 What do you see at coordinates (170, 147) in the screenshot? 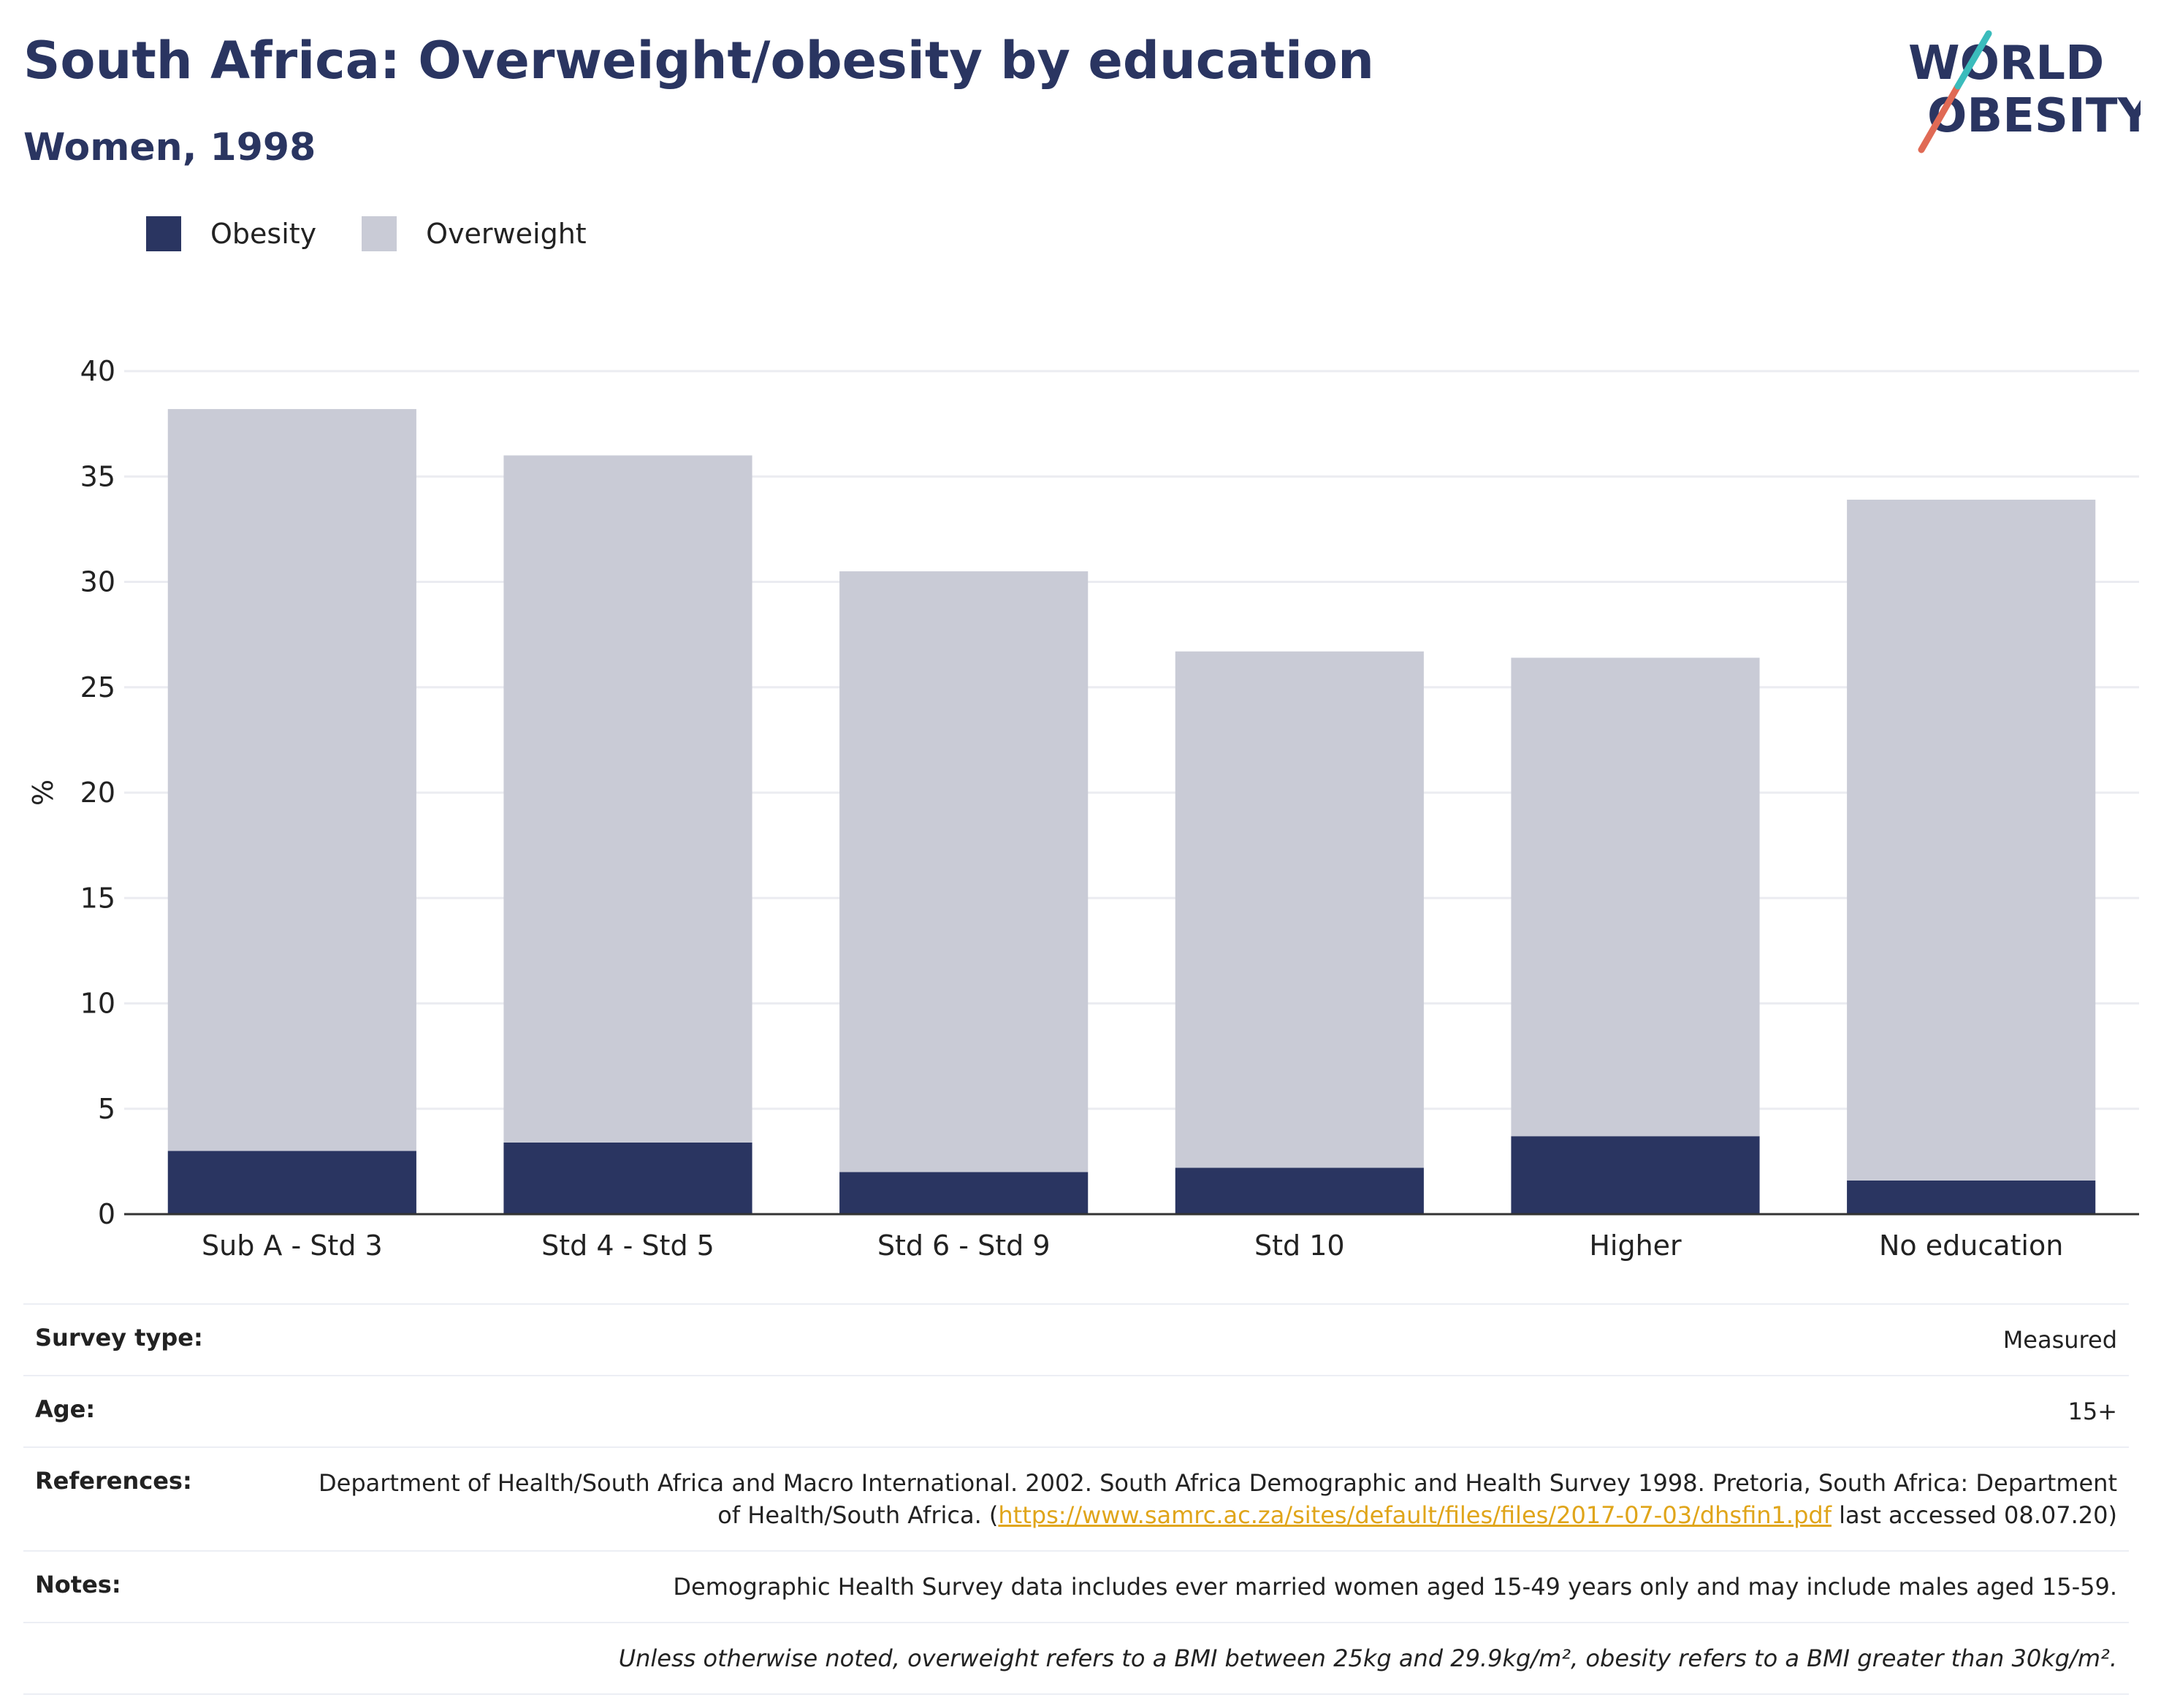
I see `chart-subtitle: Women, 1998` at bounding box center [170, 147].